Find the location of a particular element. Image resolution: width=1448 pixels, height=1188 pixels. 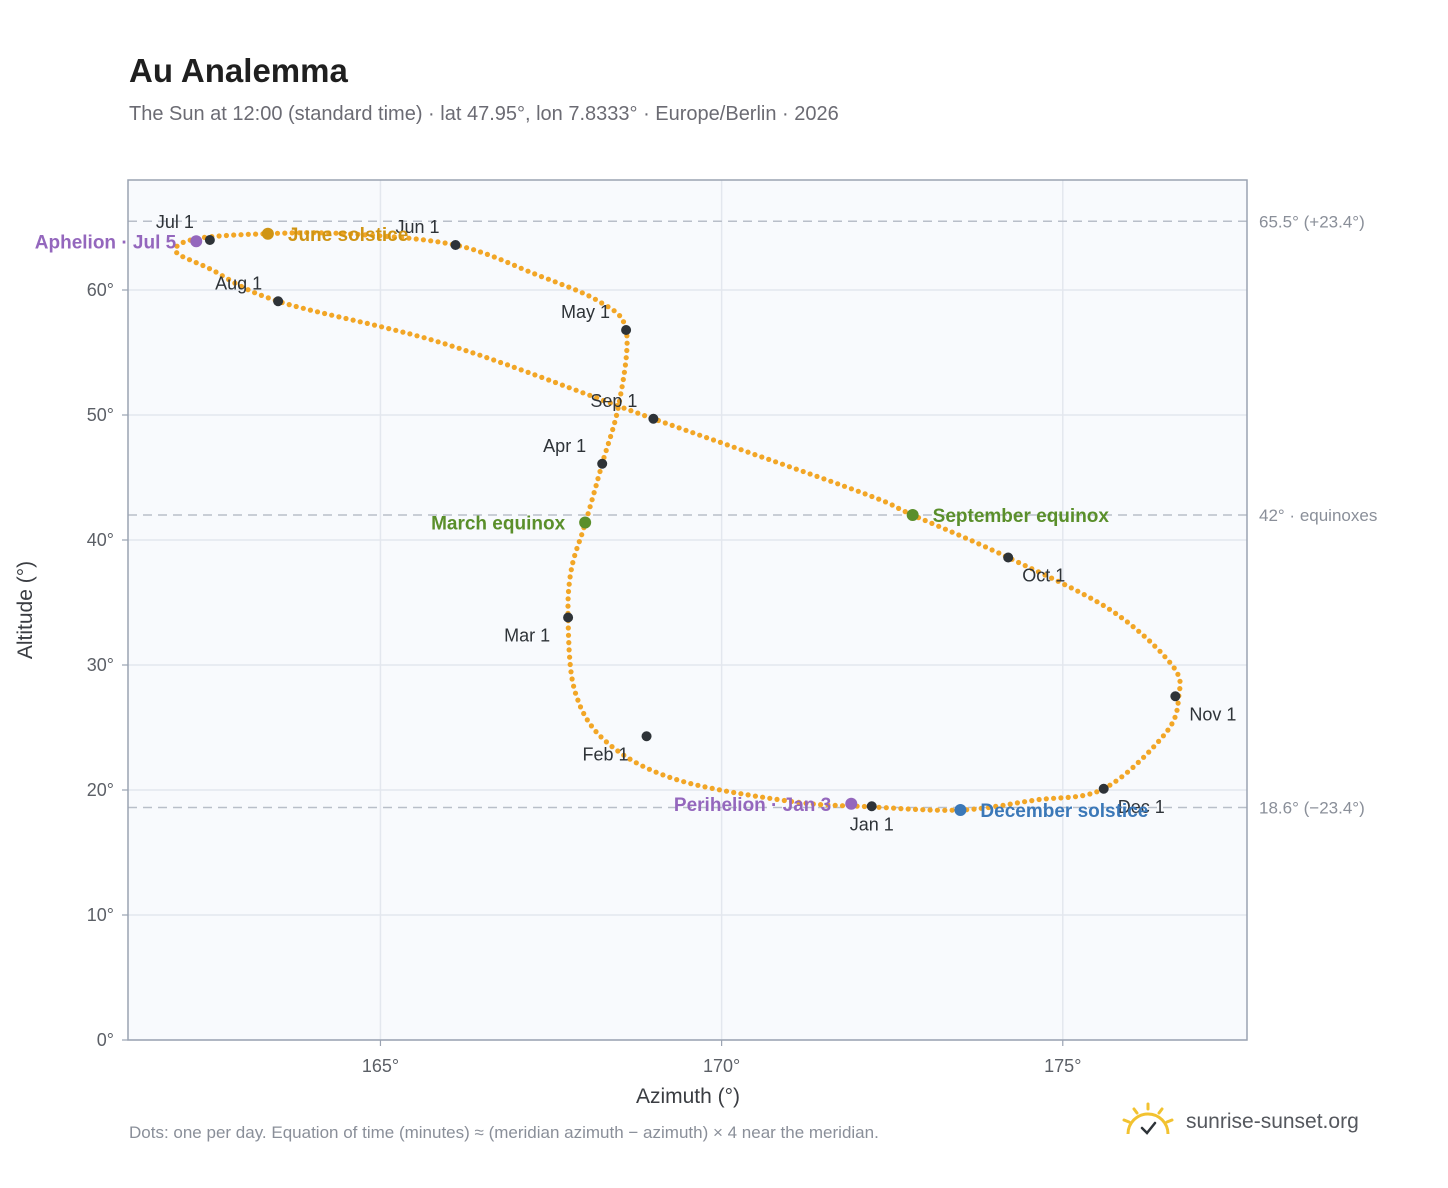

y-tick-label: 40° is located at coordinates (100, 540).